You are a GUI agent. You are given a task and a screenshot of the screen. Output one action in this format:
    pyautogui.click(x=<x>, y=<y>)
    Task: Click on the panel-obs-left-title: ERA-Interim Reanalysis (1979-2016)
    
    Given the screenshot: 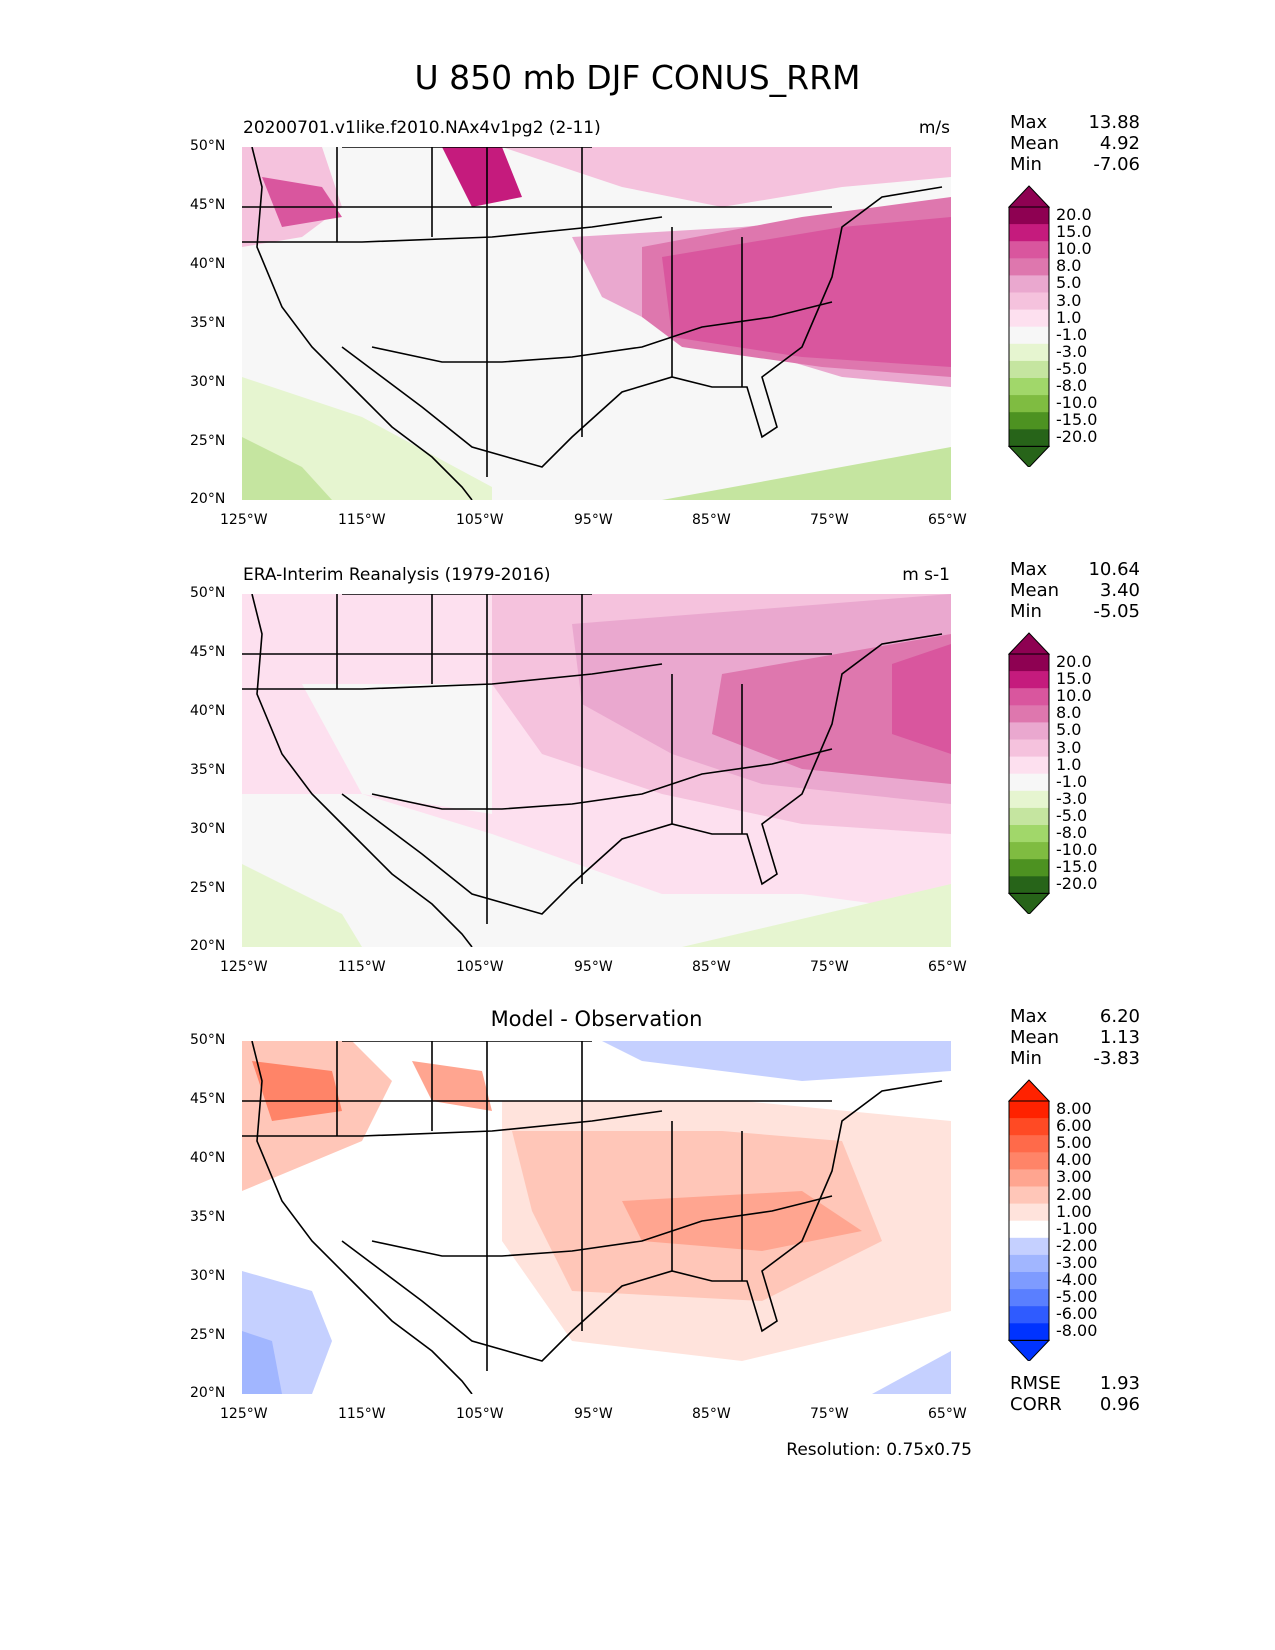 What is the action you would take?
    pyautogui.click(x=397, y=575)
    